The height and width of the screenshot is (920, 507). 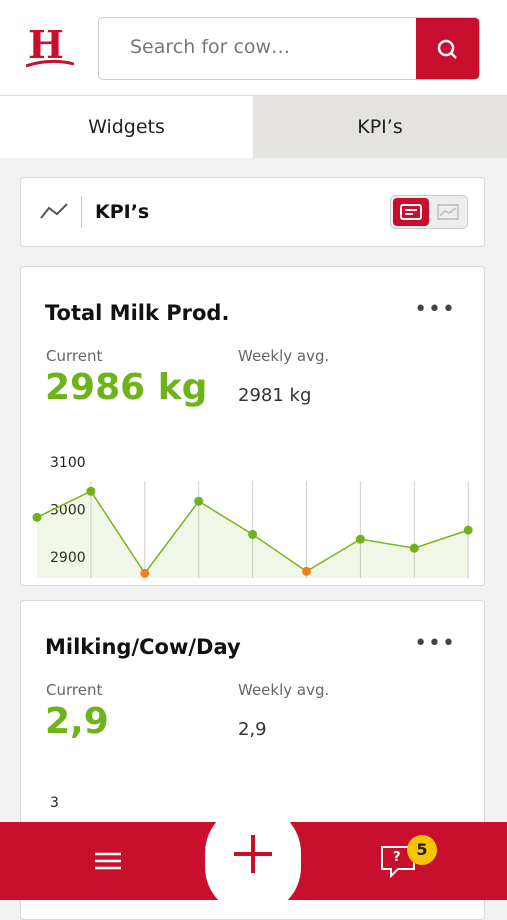 I want to click on divider, so click(x=81, y=212).